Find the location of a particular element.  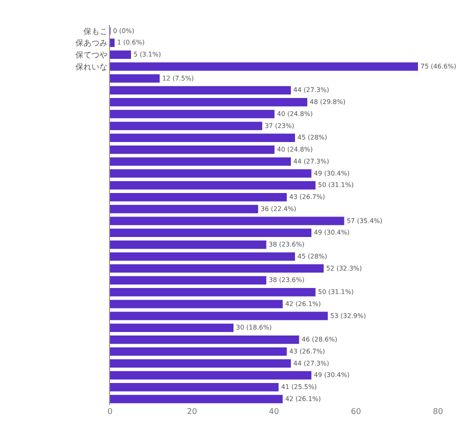

y-tick-label: 保てつや is located at coordinates (91, 55).